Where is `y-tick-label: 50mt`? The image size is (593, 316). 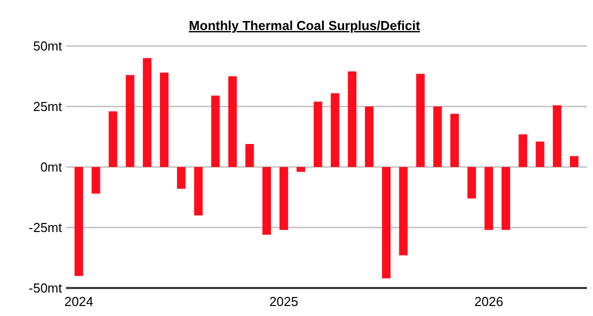
y-tick-label: 50mt is located at coordinates (47, 46).